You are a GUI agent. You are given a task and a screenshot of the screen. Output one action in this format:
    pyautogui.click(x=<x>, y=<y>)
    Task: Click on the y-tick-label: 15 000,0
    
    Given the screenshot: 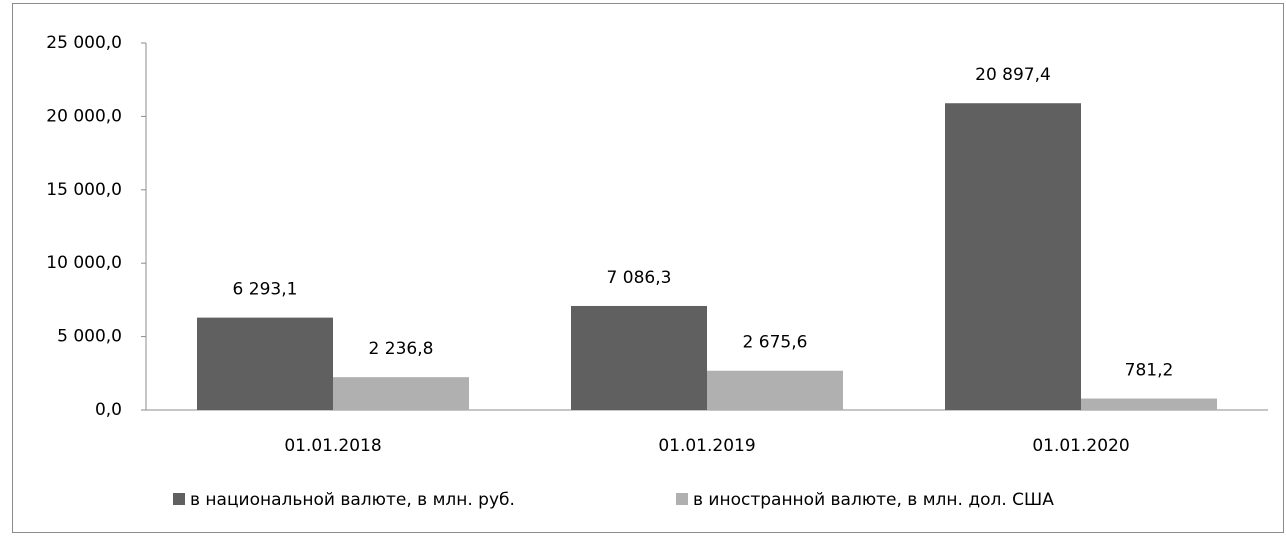 What is the action you would take?
    pyautogui.click(x=84, y=190)
    